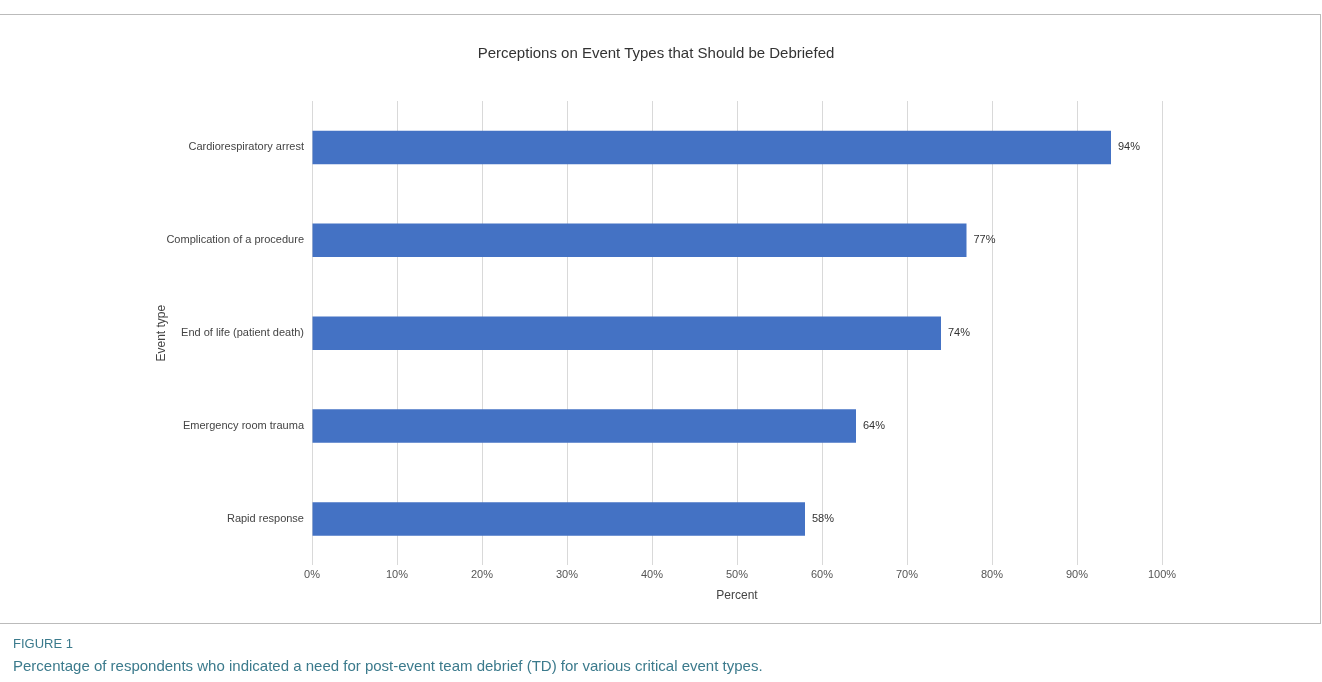 This screenshot has width=1322, height=682. I want to click on x-axis-title: Percent, so click(737, 595).